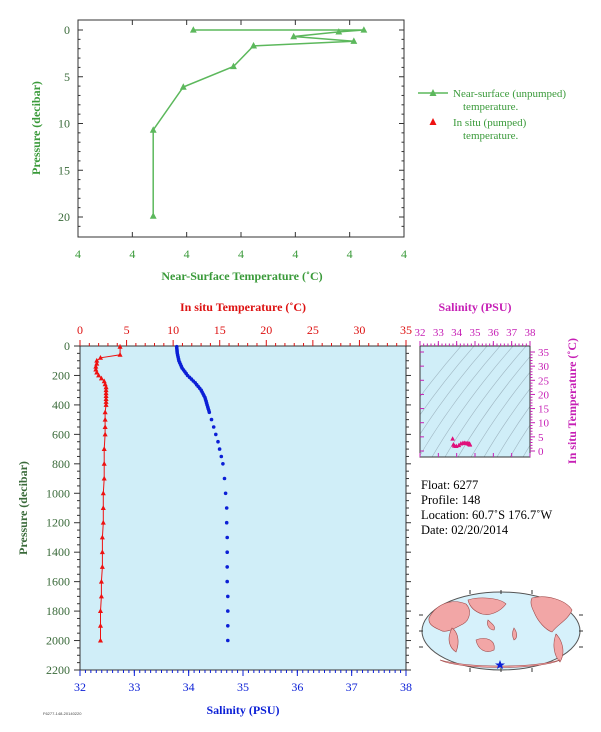 This screenshot has width=601, height=732. I want to click on pressure-tick-label: 2200, so click(58, 670).